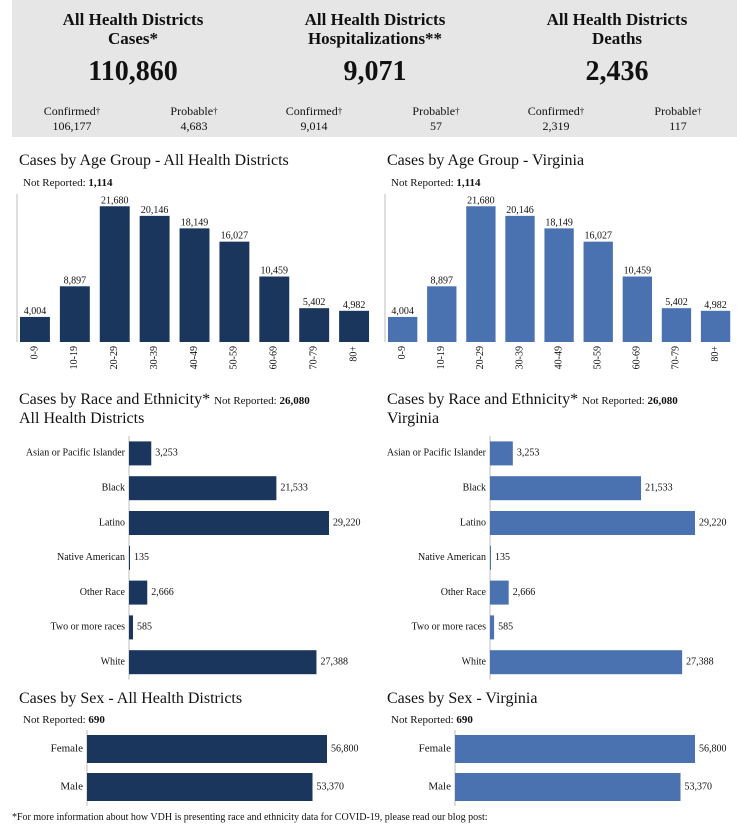 The height and width of the screenshot is (832, 737). What do you see at coordinates (133, 19) in the screenshot?
I see `cases-title-line1: All Health Districts` at bounding box center [133, 19].